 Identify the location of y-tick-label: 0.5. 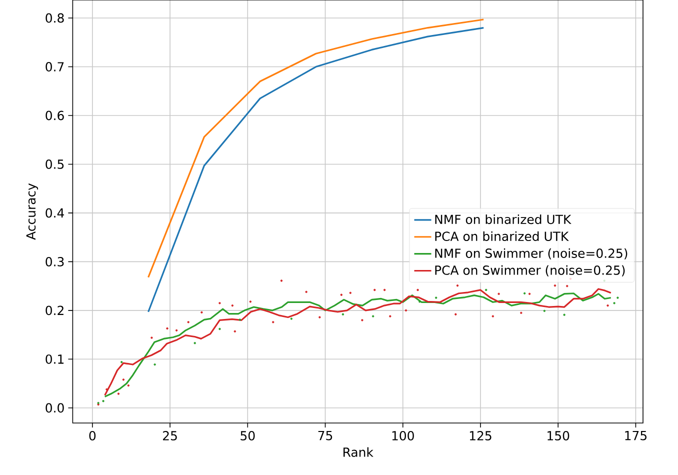
(55, 164).